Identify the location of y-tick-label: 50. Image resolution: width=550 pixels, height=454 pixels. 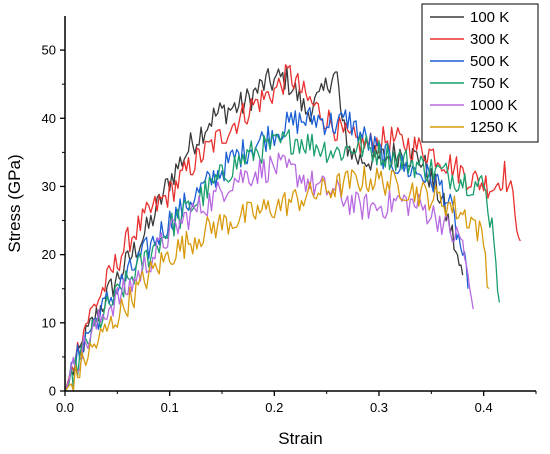
(49, 50).